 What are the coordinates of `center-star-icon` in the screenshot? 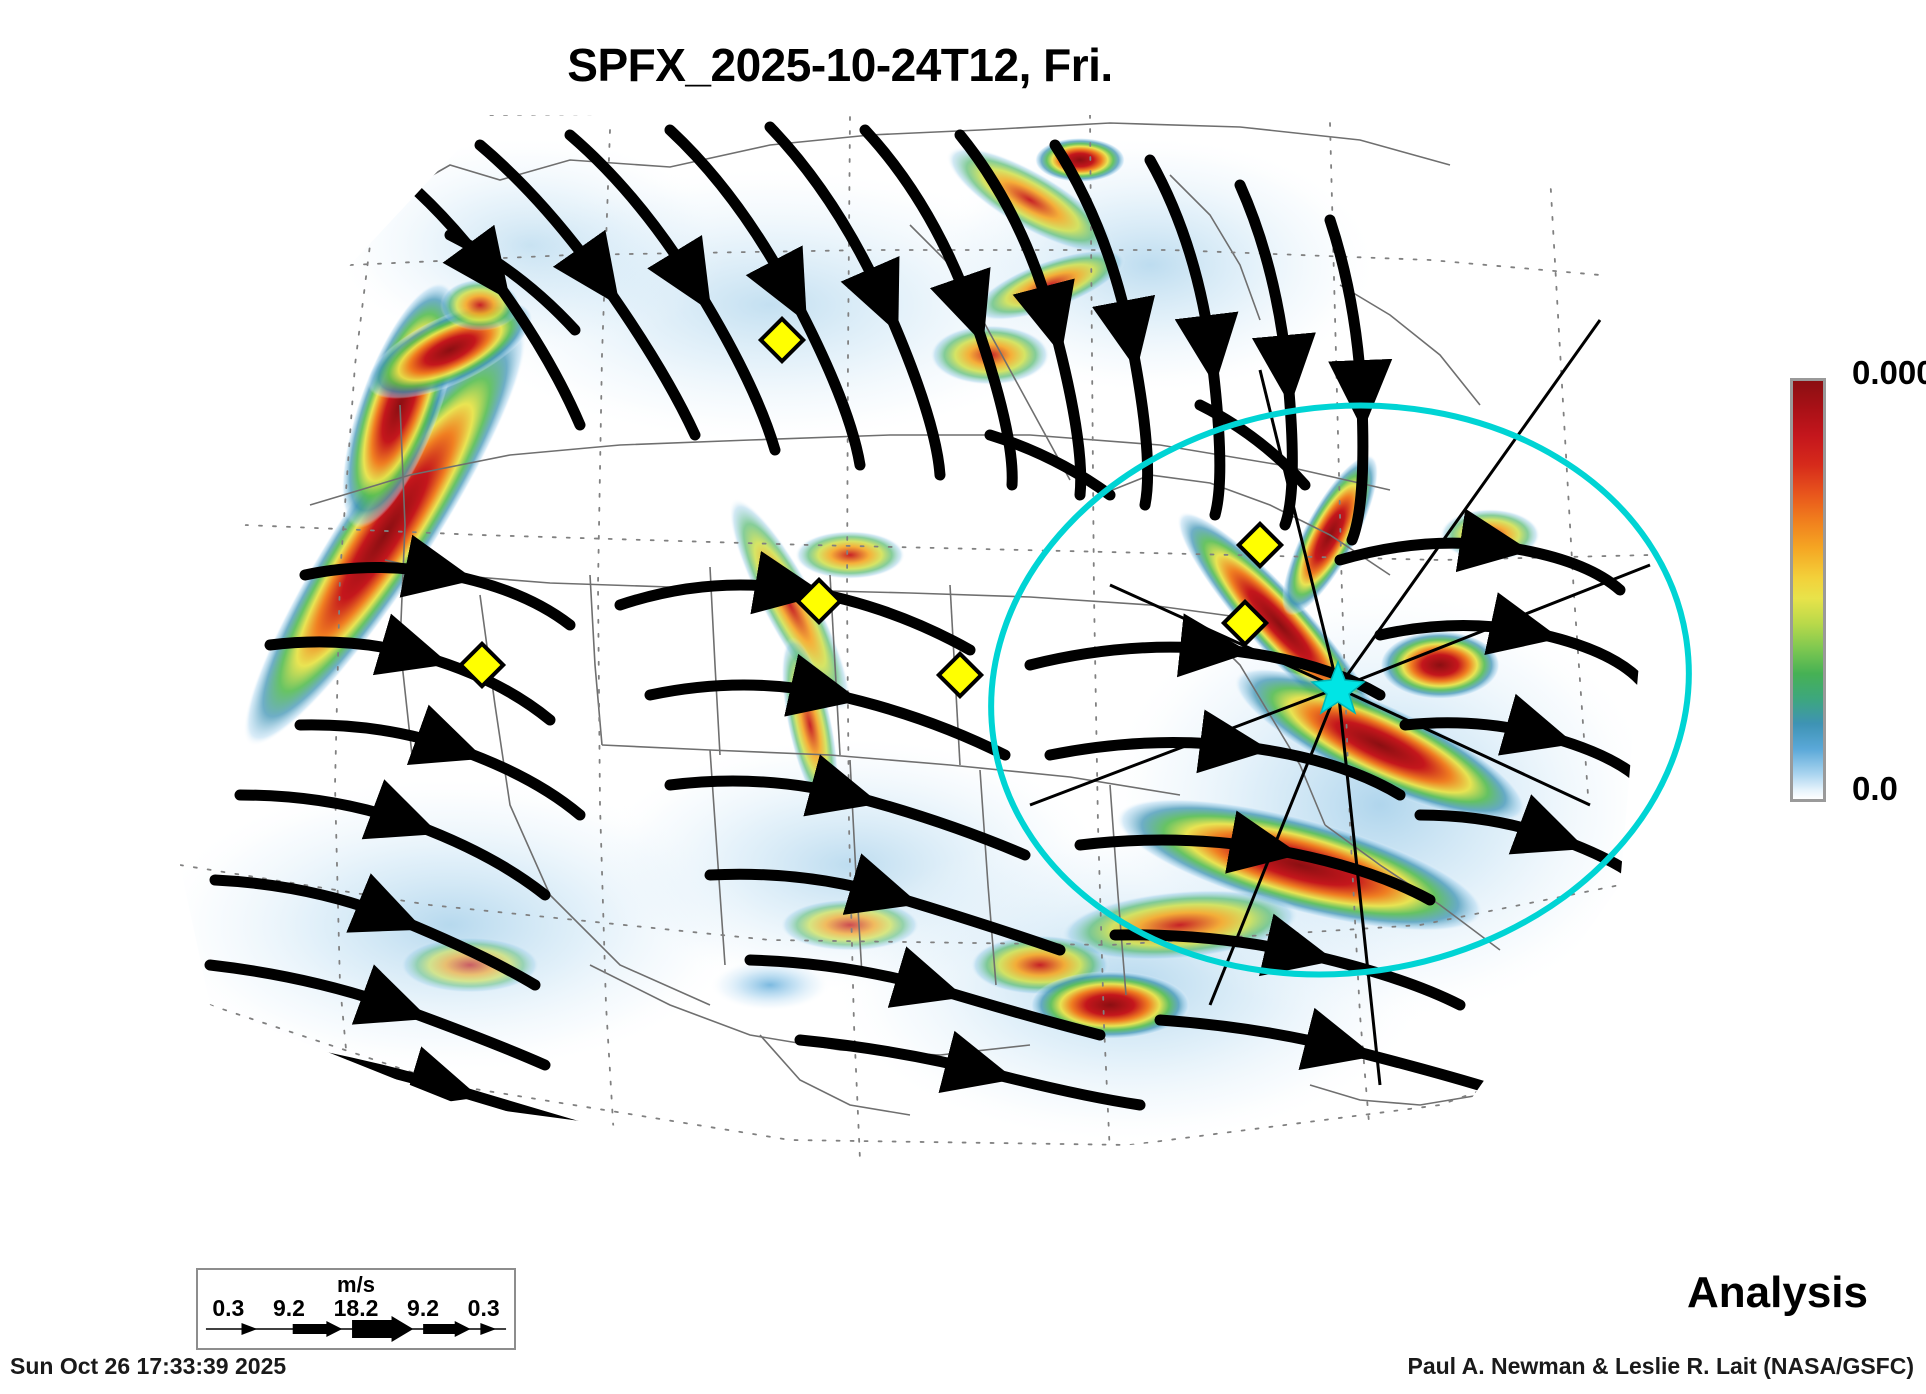 It's located at (1338, 687).